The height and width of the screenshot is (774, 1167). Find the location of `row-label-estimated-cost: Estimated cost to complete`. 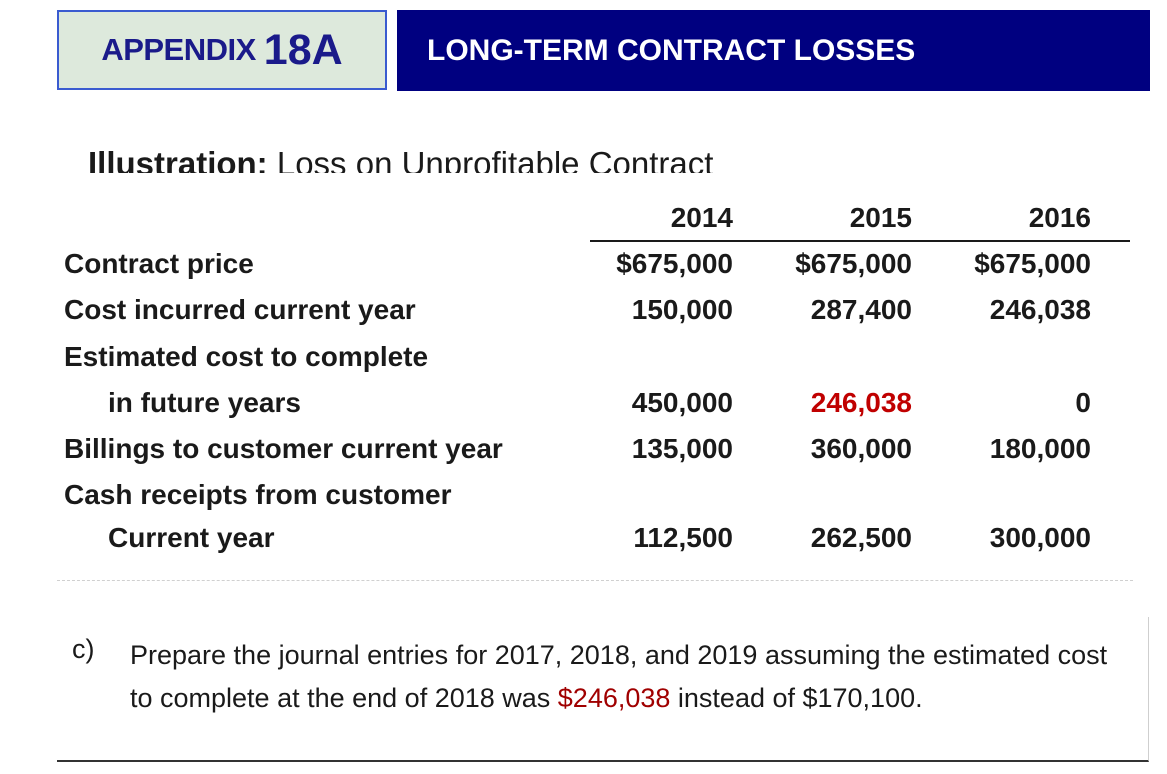

row-label-estimated-cost: Estimated cost to complete is located at coordinates (246, 356).